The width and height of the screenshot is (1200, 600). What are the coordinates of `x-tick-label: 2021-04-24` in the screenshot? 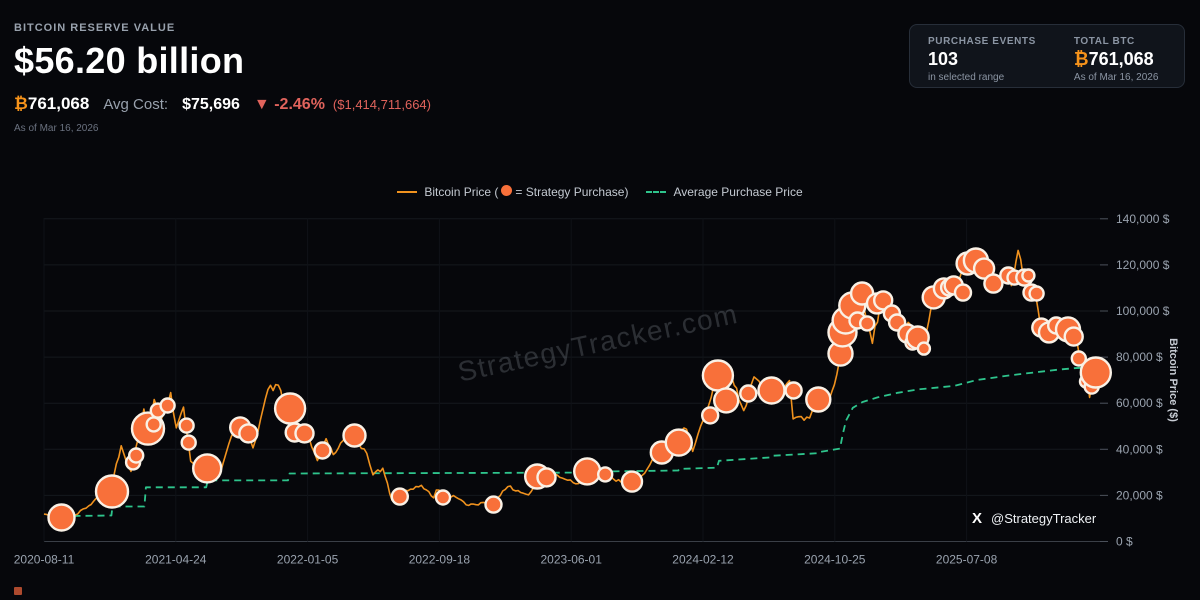 It's located at (176, 560).